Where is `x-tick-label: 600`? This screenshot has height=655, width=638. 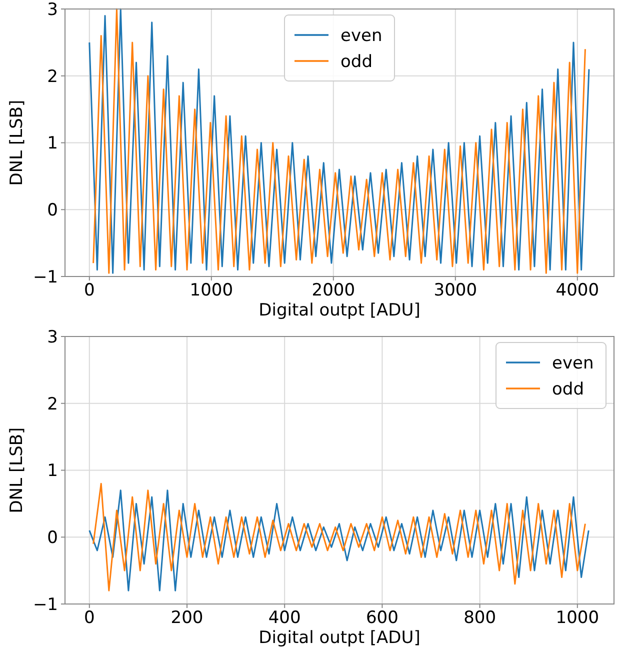 x-tick-label: 600 is located at coordinates (382, 618).